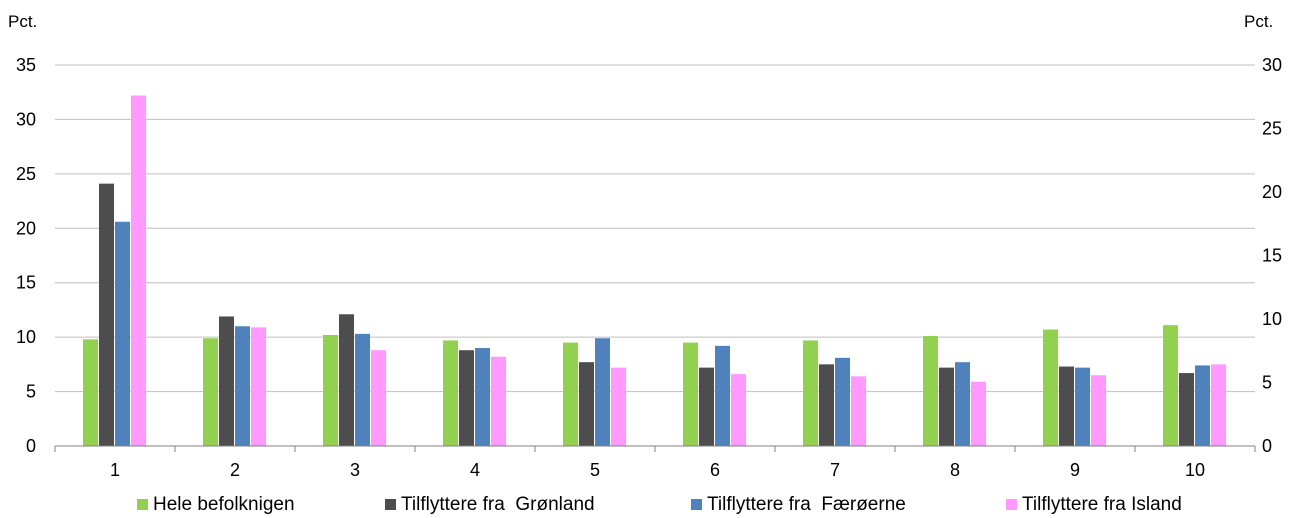  Describe the element at coordinates (955, 470) in the screenshot. I see `x-tick-label: 8` at that location.